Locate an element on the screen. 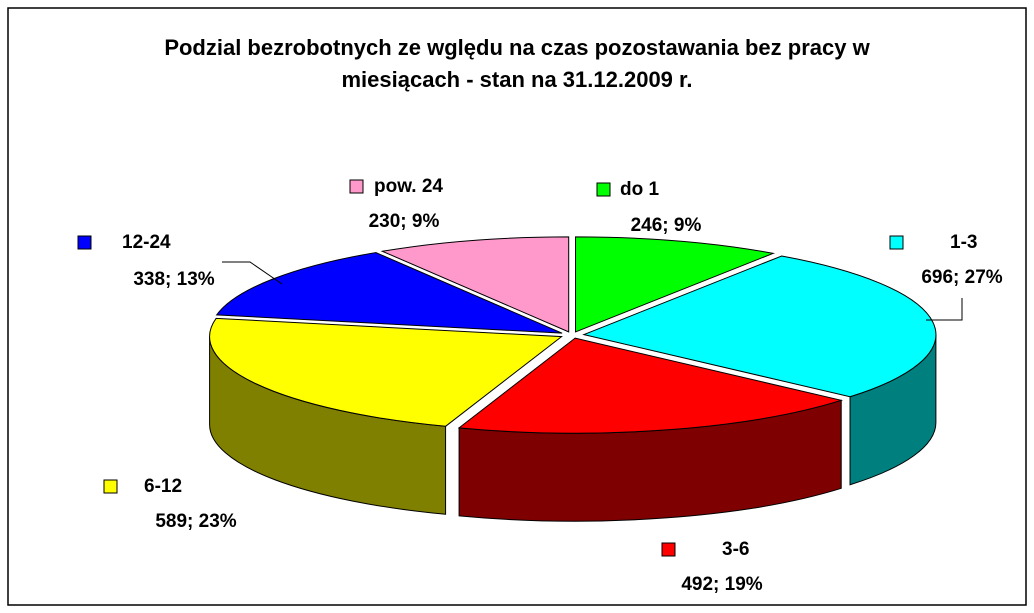  slice-label: 1-3 is located at coordinates (963, 242).